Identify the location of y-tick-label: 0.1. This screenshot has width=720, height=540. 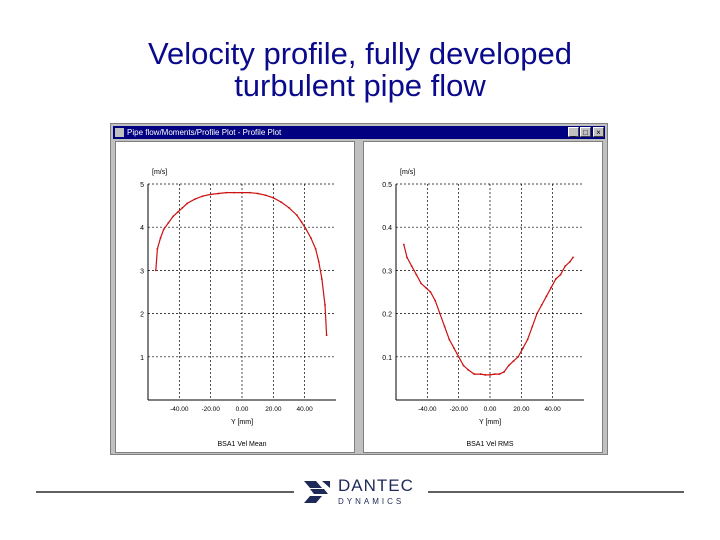
(387, 358).